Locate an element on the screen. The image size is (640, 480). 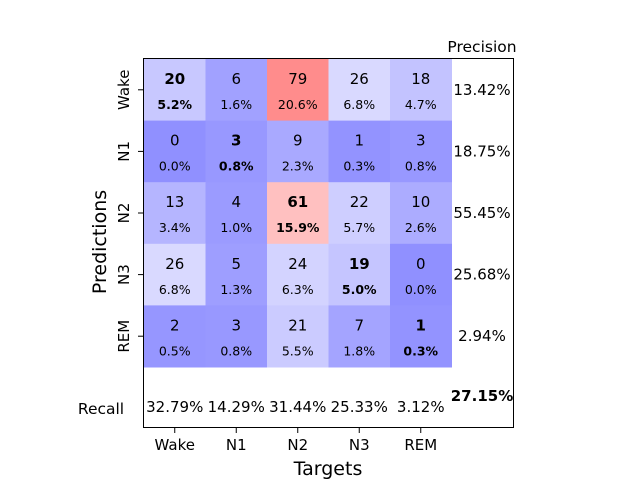
recall-value: 31.44% is located at coordinates (297, 407).